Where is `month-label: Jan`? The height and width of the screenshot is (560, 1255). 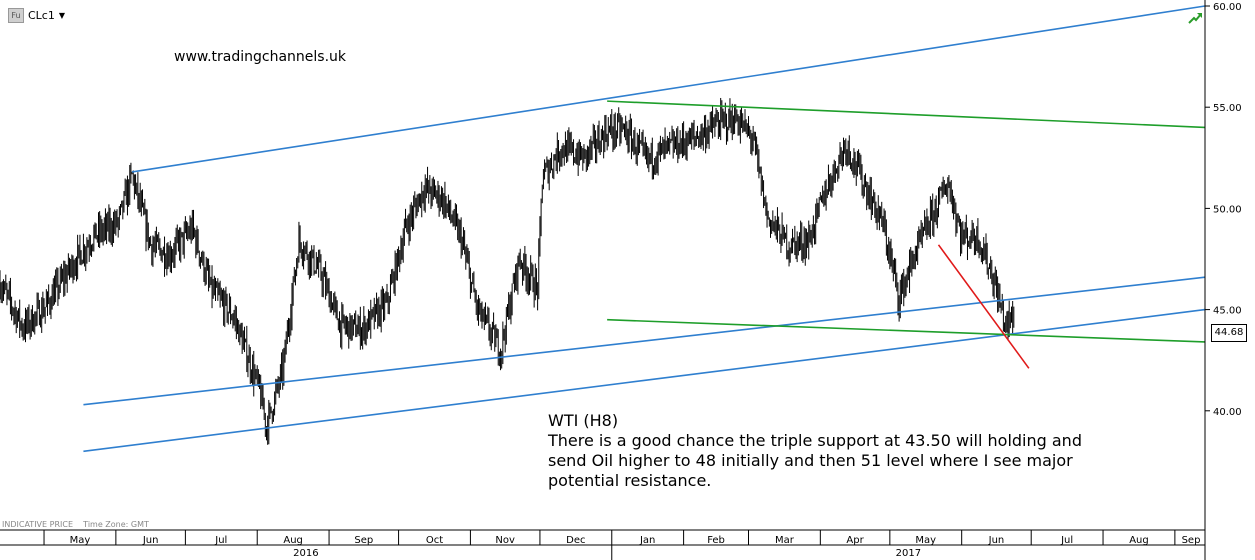
month-label: Jan is located at coordinates (647, 540).